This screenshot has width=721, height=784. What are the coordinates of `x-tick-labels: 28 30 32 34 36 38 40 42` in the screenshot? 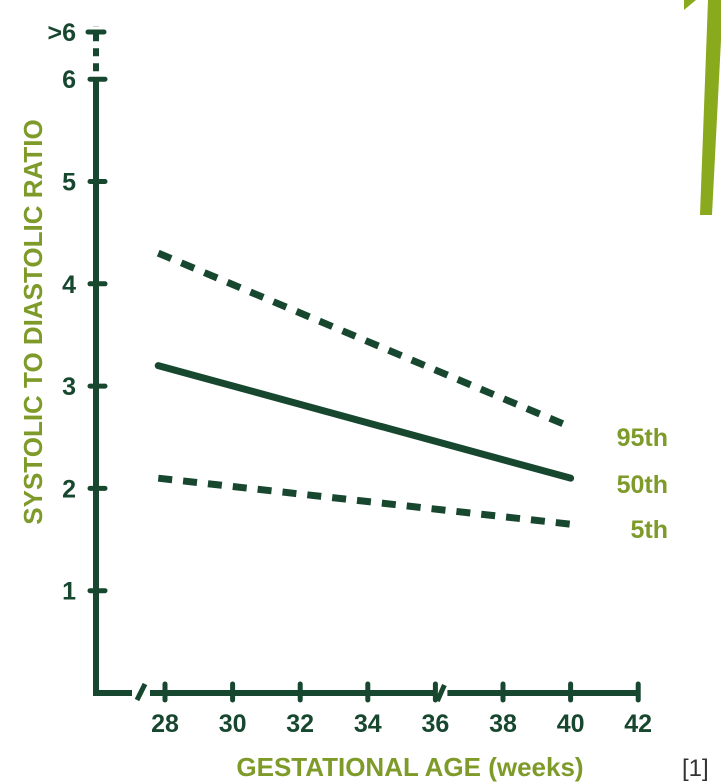 It's located at (401, 724).